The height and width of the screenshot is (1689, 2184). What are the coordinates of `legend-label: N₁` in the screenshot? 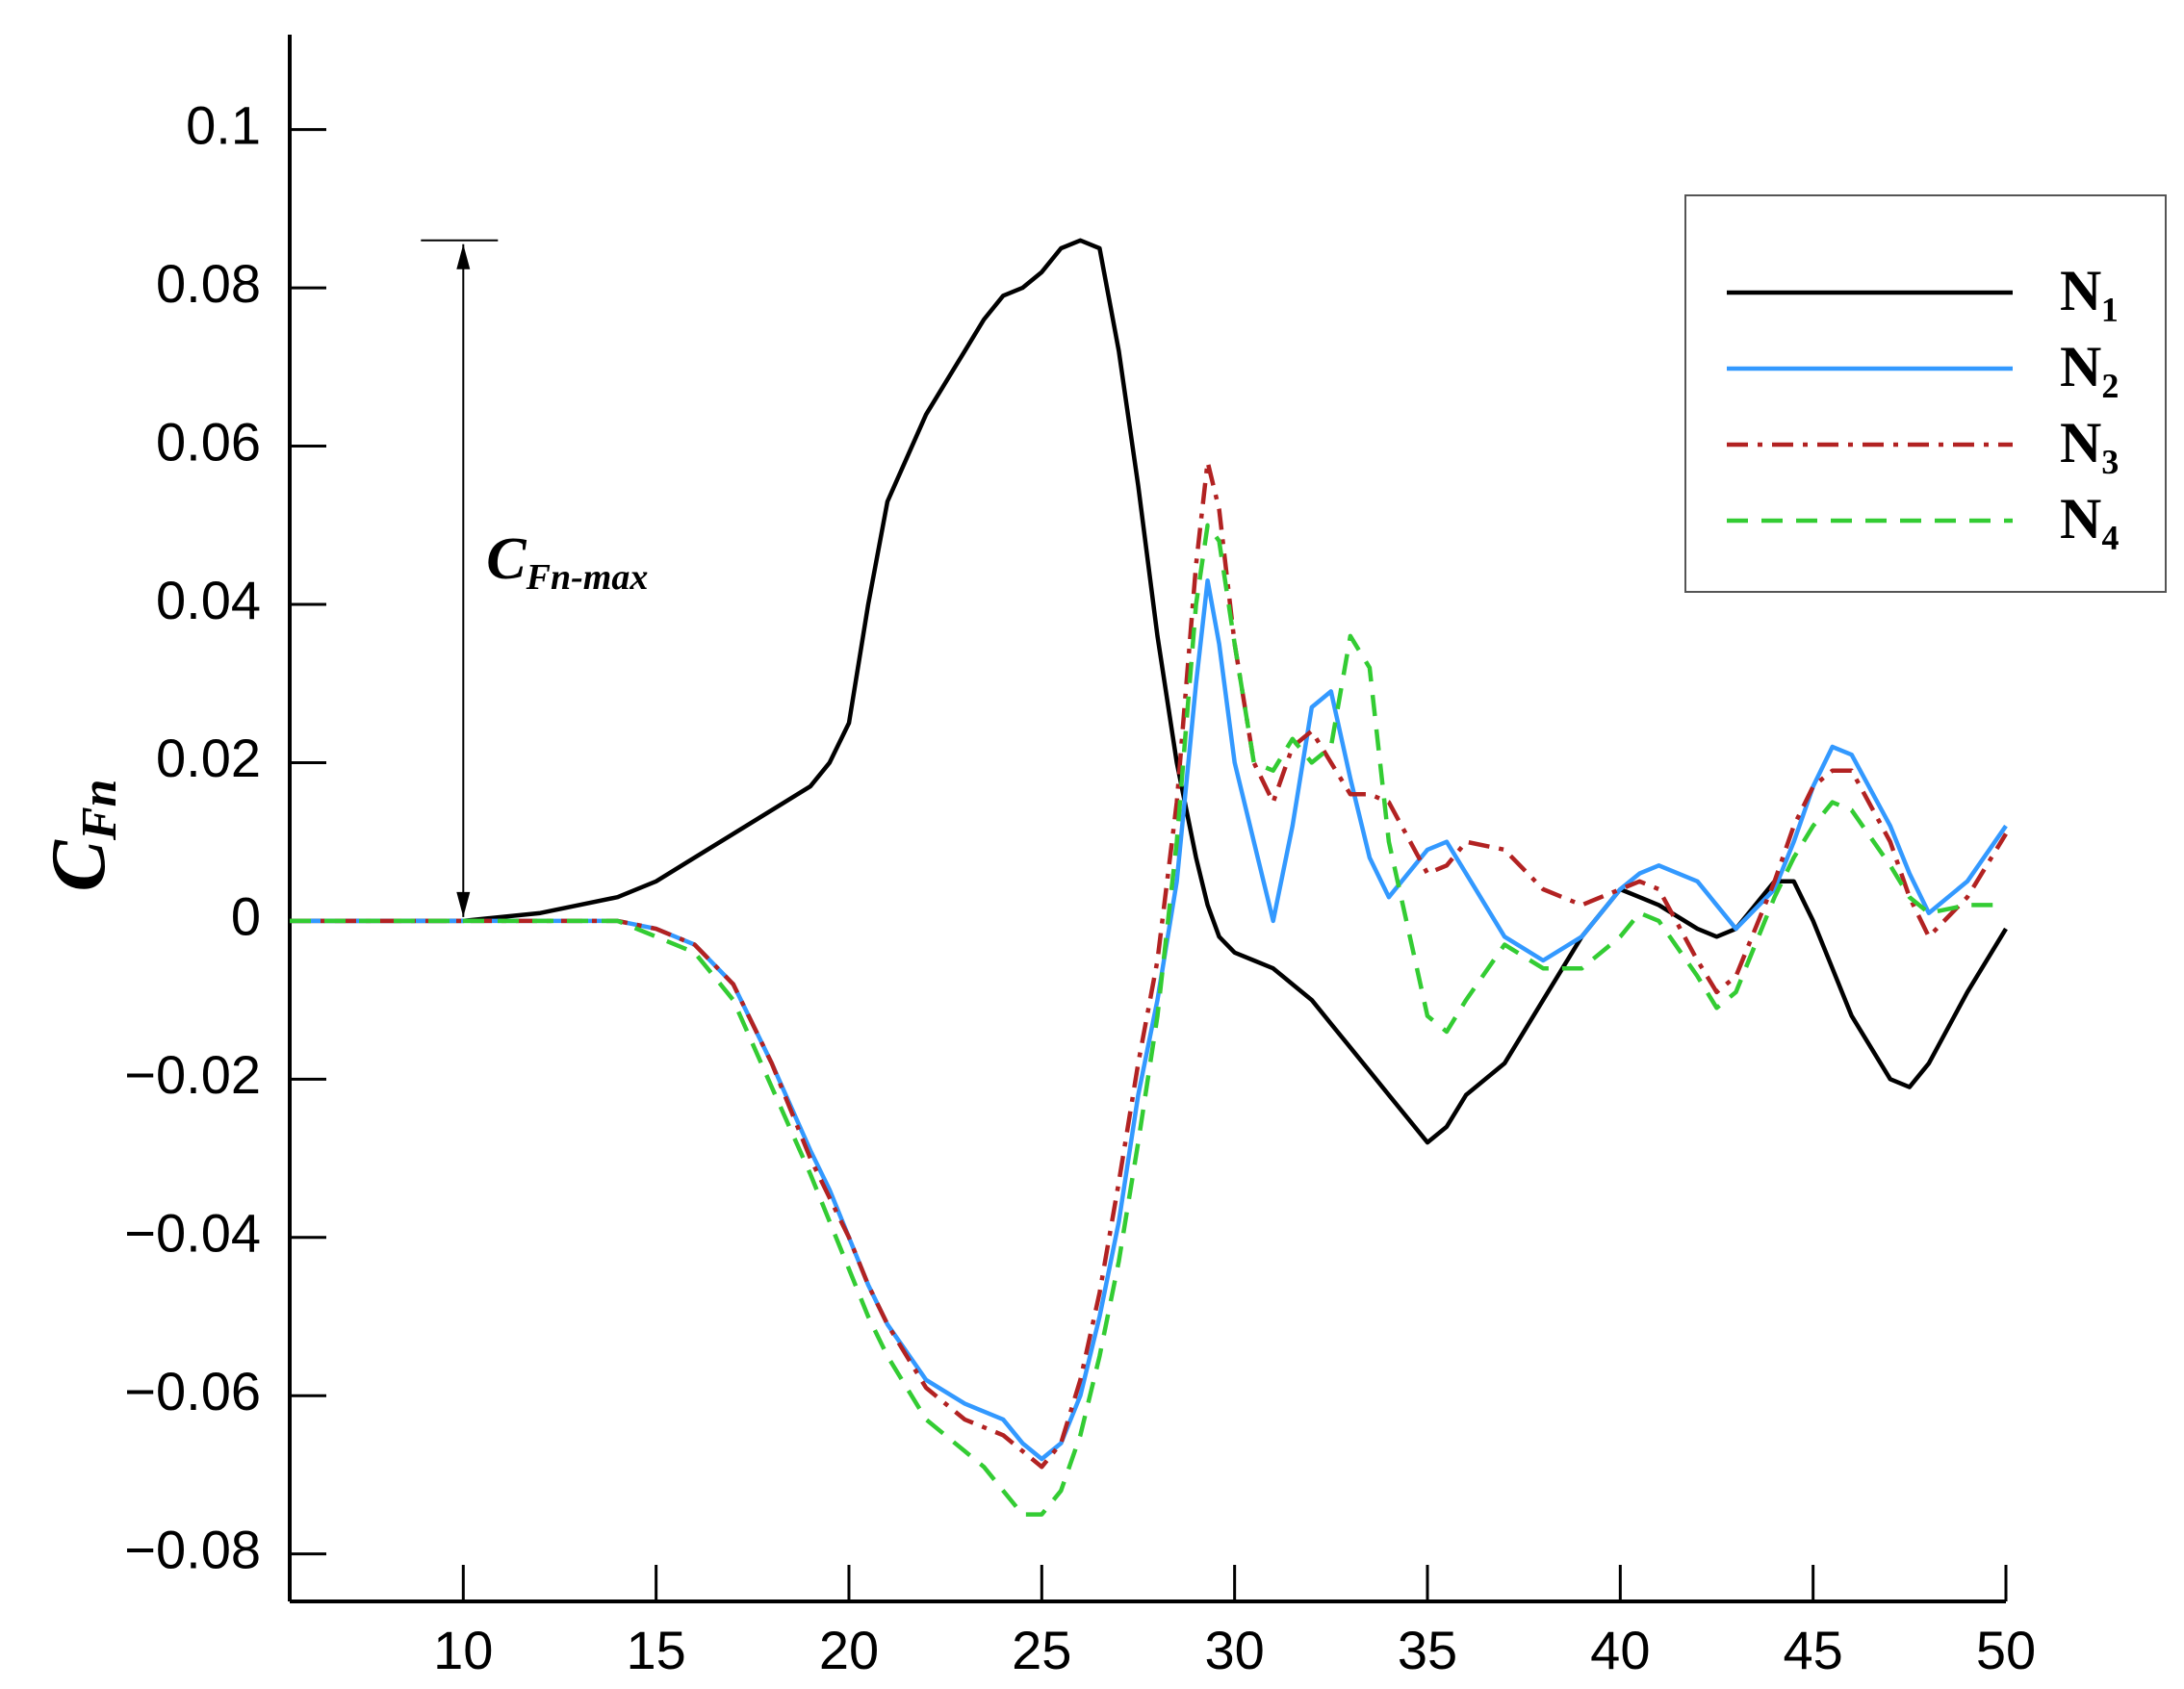 It's located at (2090, 291).